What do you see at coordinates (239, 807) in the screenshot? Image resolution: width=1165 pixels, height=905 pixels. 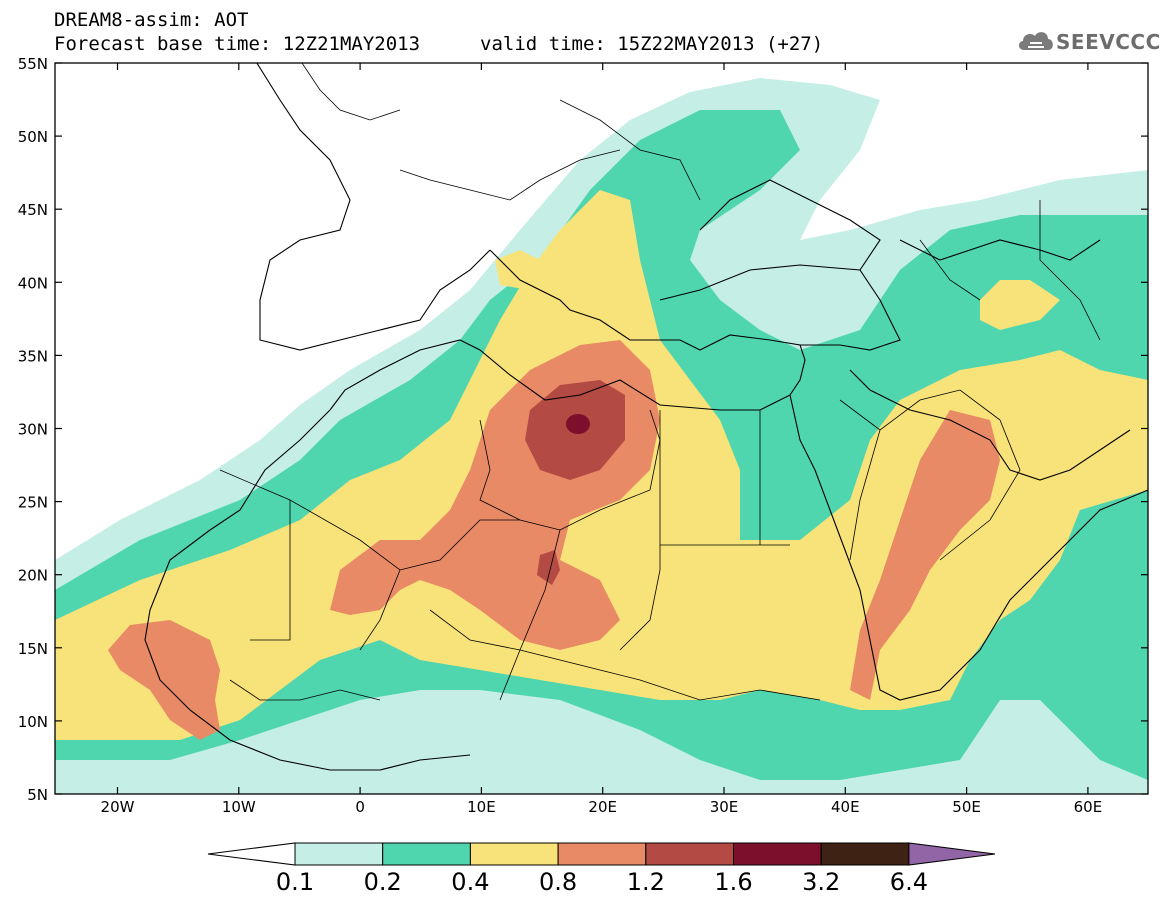 I see `lon-label: 10W` at bounding box center [239, 807].